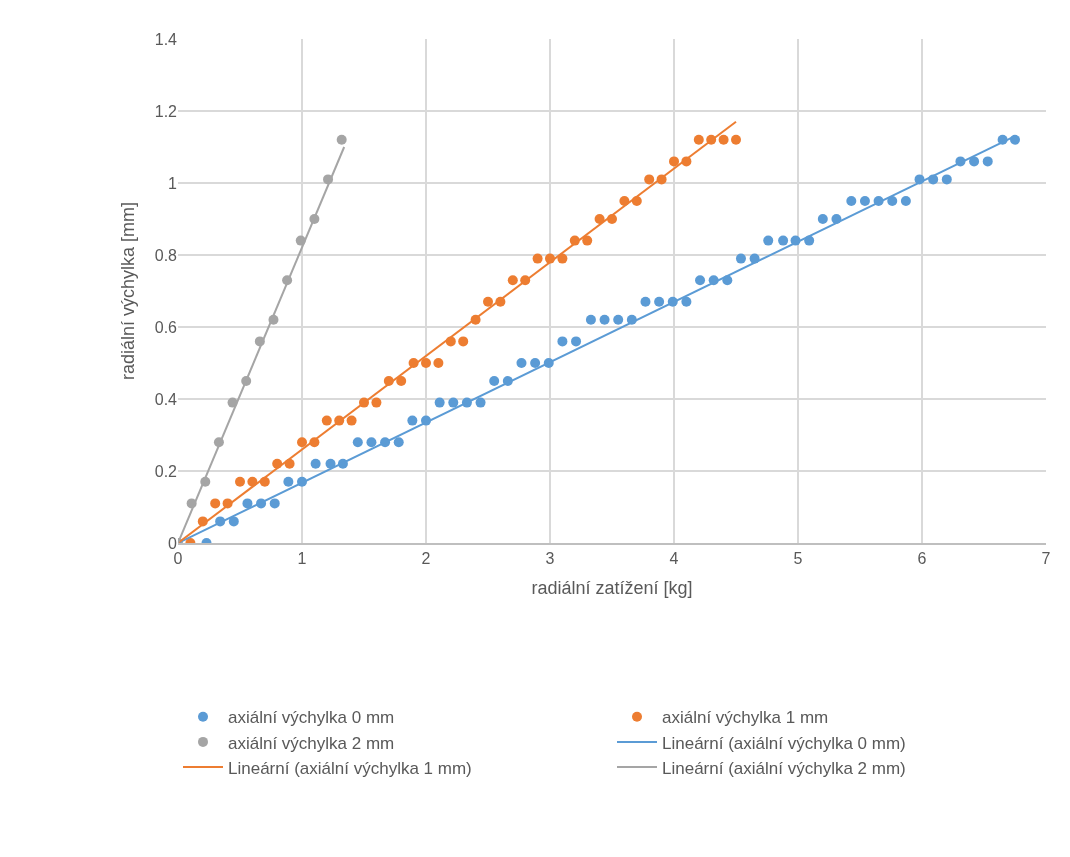 This screenshot has height=857, width=1070. I want to click on x-tick-label: 6, so click(922, 558).